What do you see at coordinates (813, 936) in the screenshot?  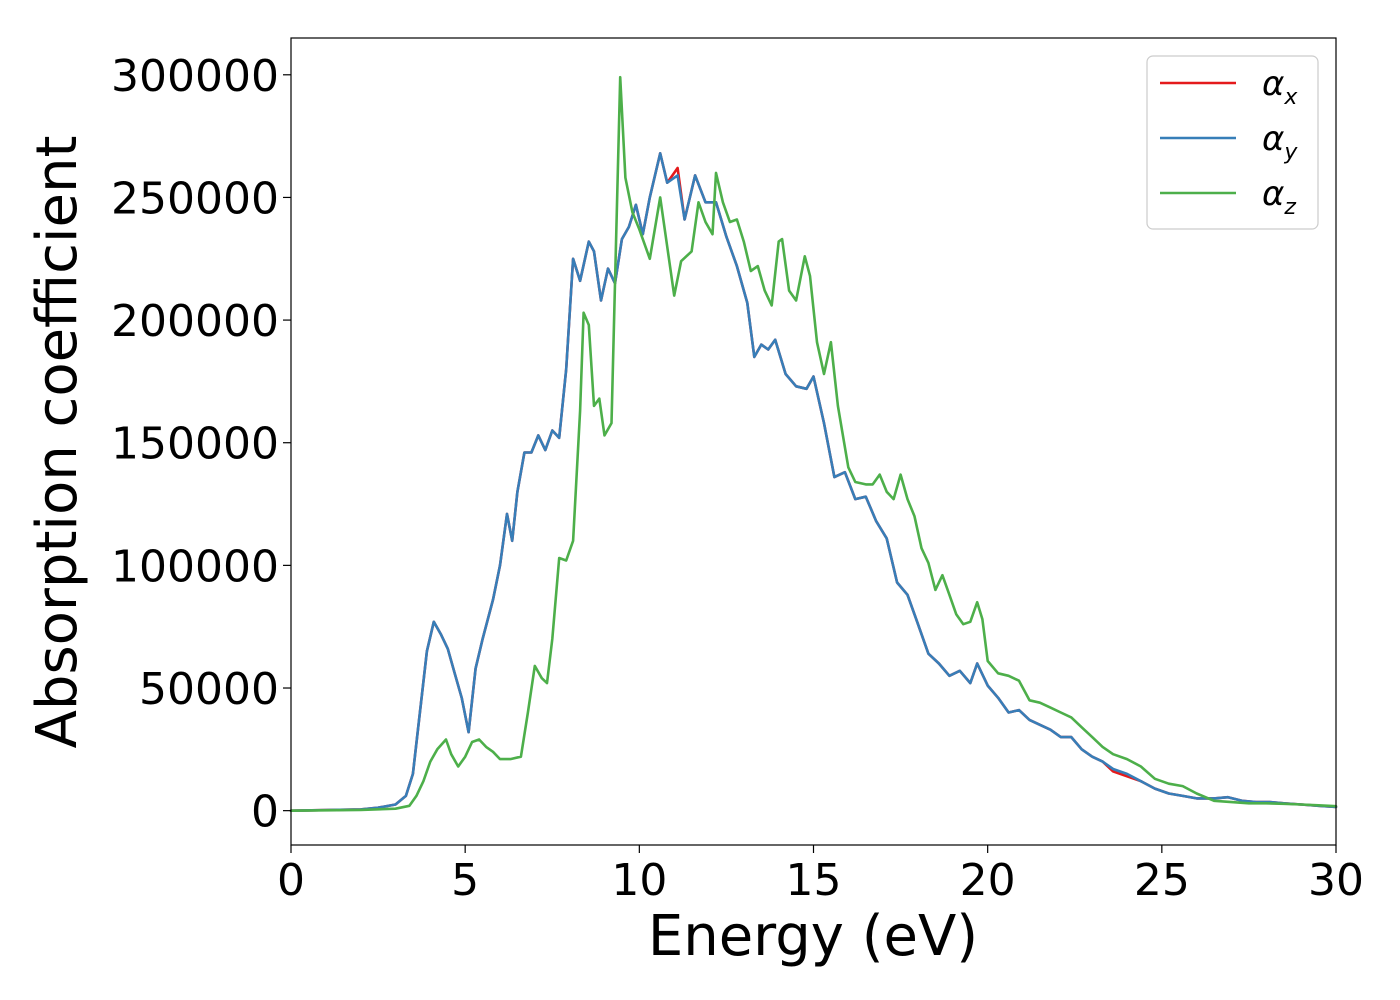 I see `x-axis-label: Energy (eV)` at bounding box center [813, 936].